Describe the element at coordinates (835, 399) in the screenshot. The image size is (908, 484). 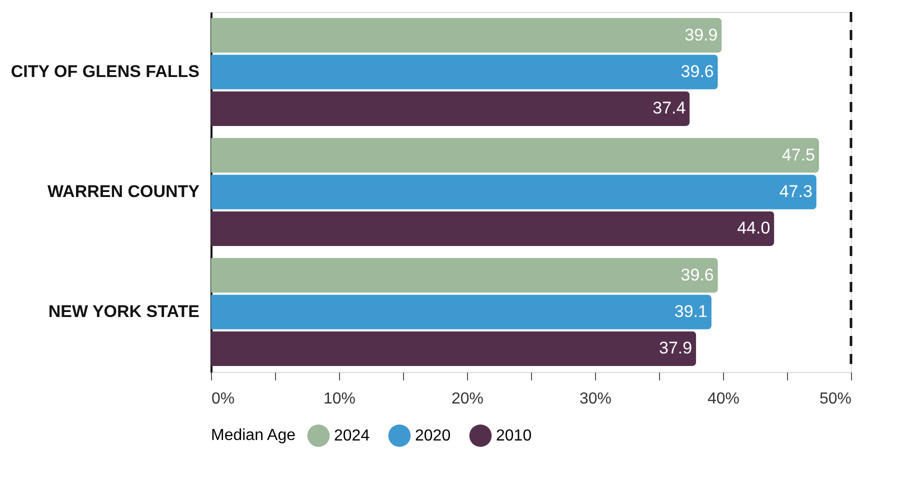
I see `x-tick-label: 50%` at that location.